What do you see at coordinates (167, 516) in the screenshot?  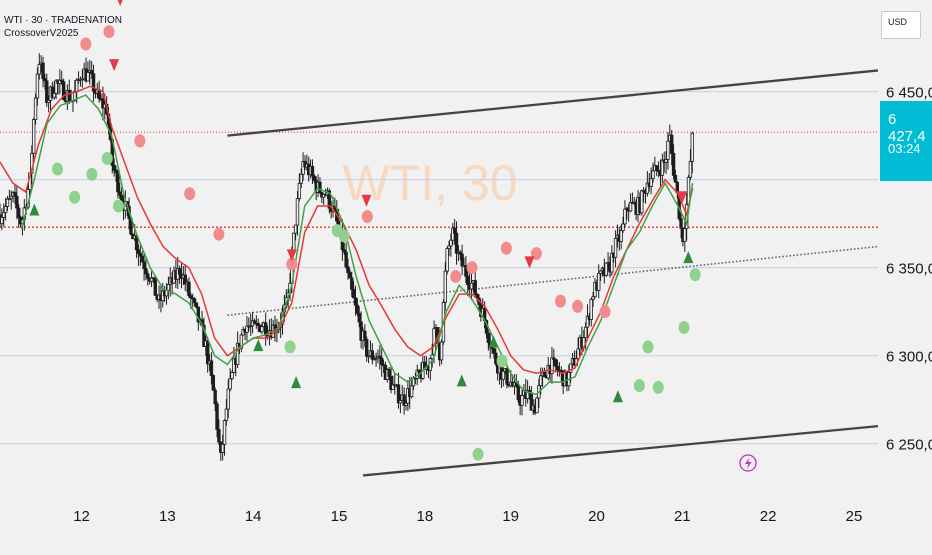 I see `x-tick-label: 13` at bounding box center [167, 516].